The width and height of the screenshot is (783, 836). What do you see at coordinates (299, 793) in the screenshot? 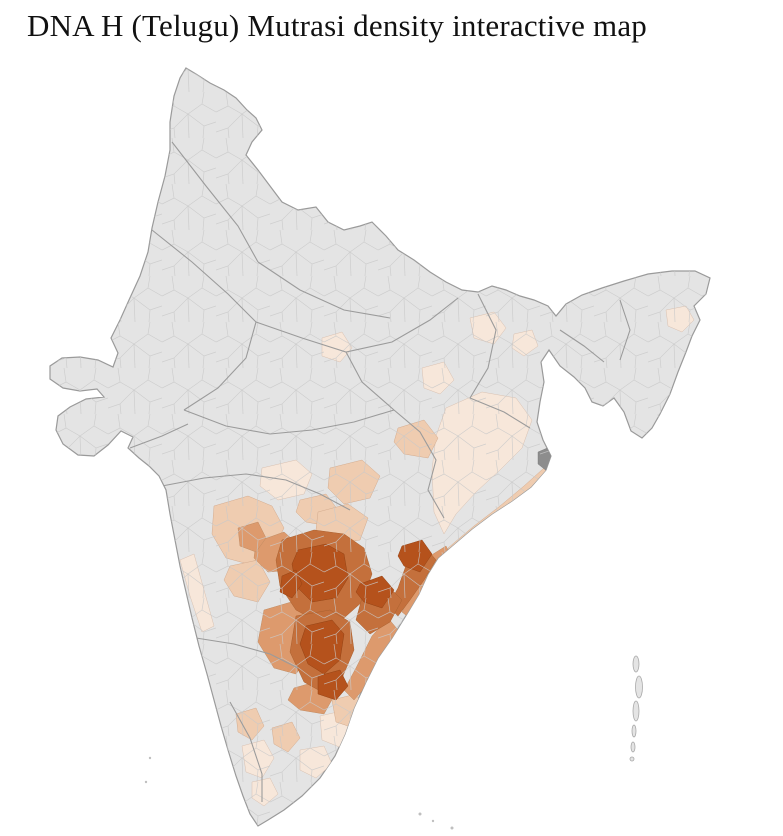
I see `small-islets` at bounding box center [299, 793].